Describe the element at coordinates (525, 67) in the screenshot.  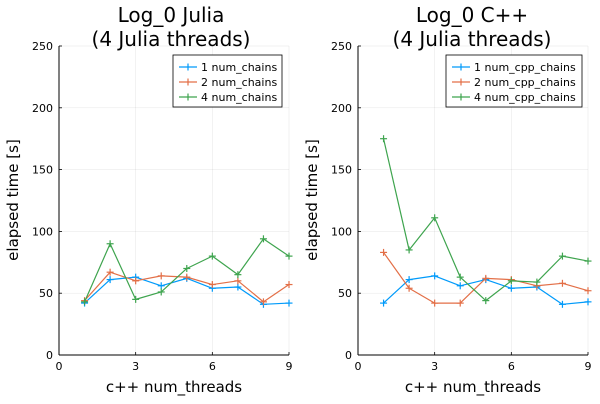
I see `legend-entry-1: 1 num_cpp_chains` at that location.